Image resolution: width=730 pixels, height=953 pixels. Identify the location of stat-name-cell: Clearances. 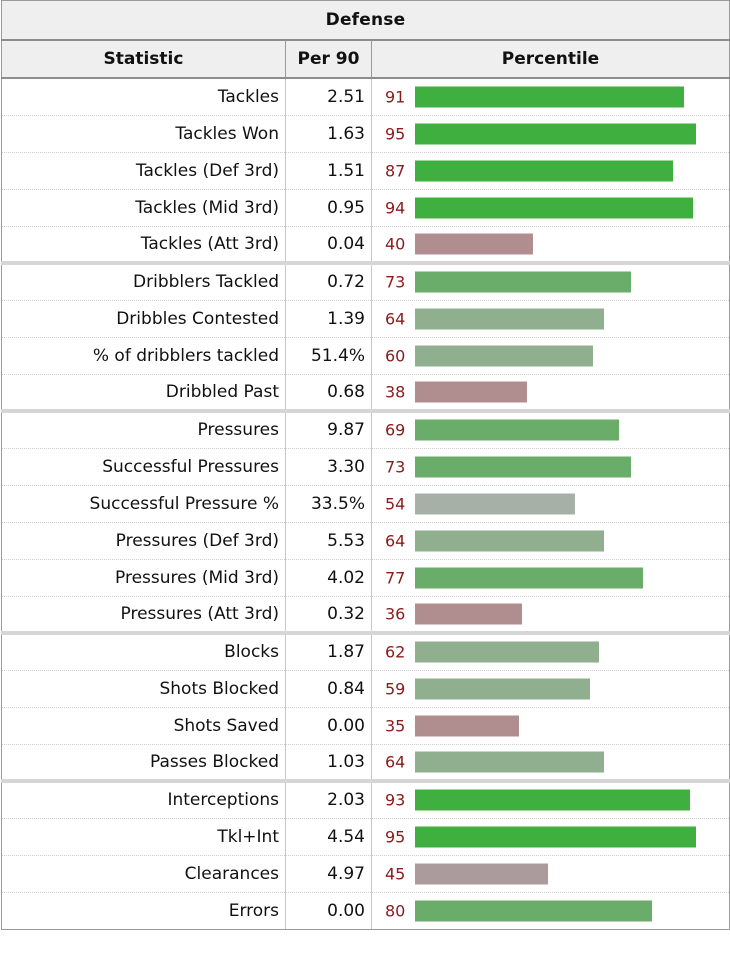
(143, 874).